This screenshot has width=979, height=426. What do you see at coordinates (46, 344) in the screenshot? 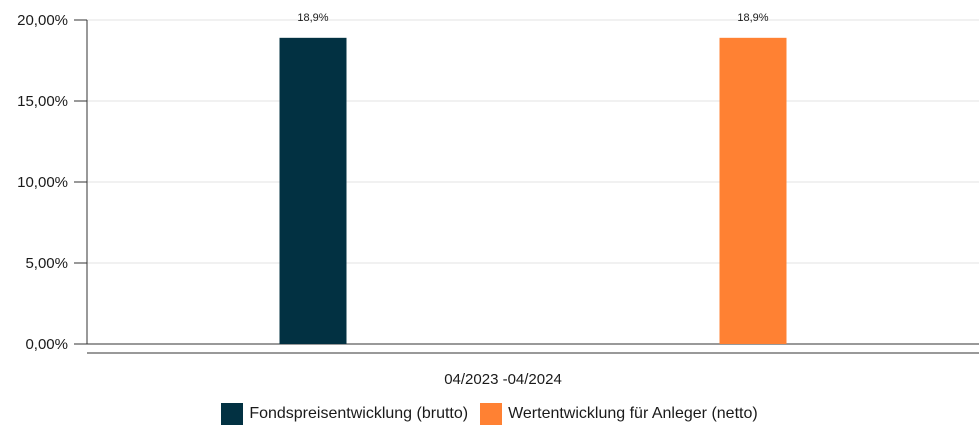
I see `y-tick-label: 0,00%` at bounding box center [46, 344].